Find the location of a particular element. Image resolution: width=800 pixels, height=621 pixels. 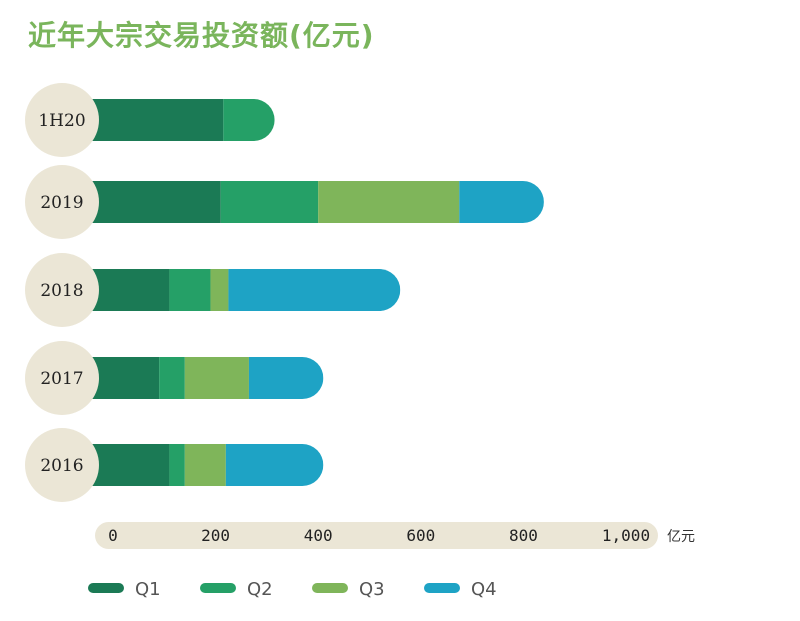

category-label: 1H20 is located at coordinates (61, 121).